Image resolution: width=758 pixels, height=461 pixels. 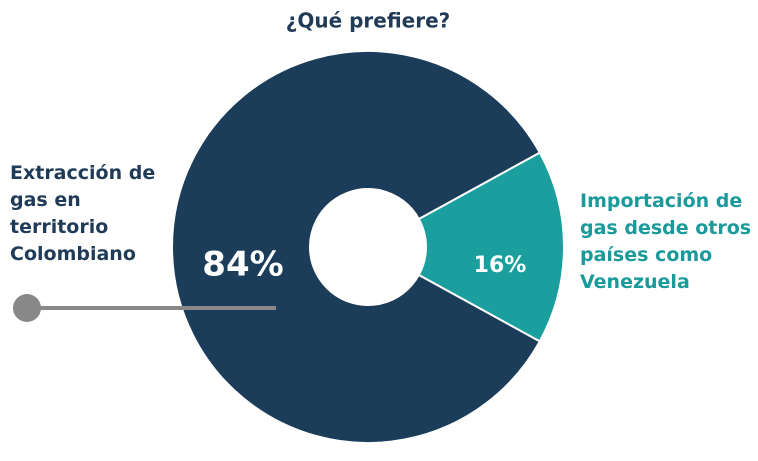 What do you see at coordinates (242, 265) in the screenshot?
I see `value-label: 84%` at bounding box center [242, 265].